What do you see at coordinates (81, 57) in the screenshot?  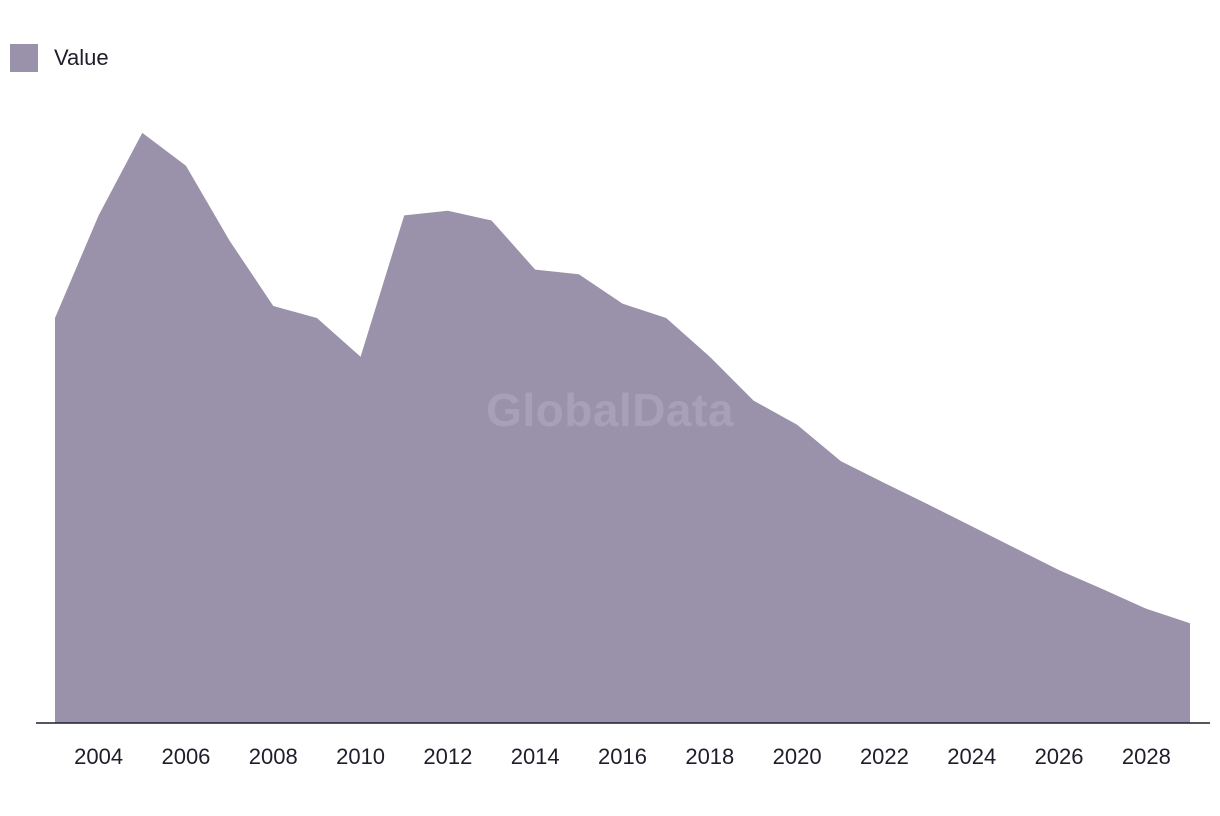 I see `legend-label: Value` at bounding box center [81, 57].